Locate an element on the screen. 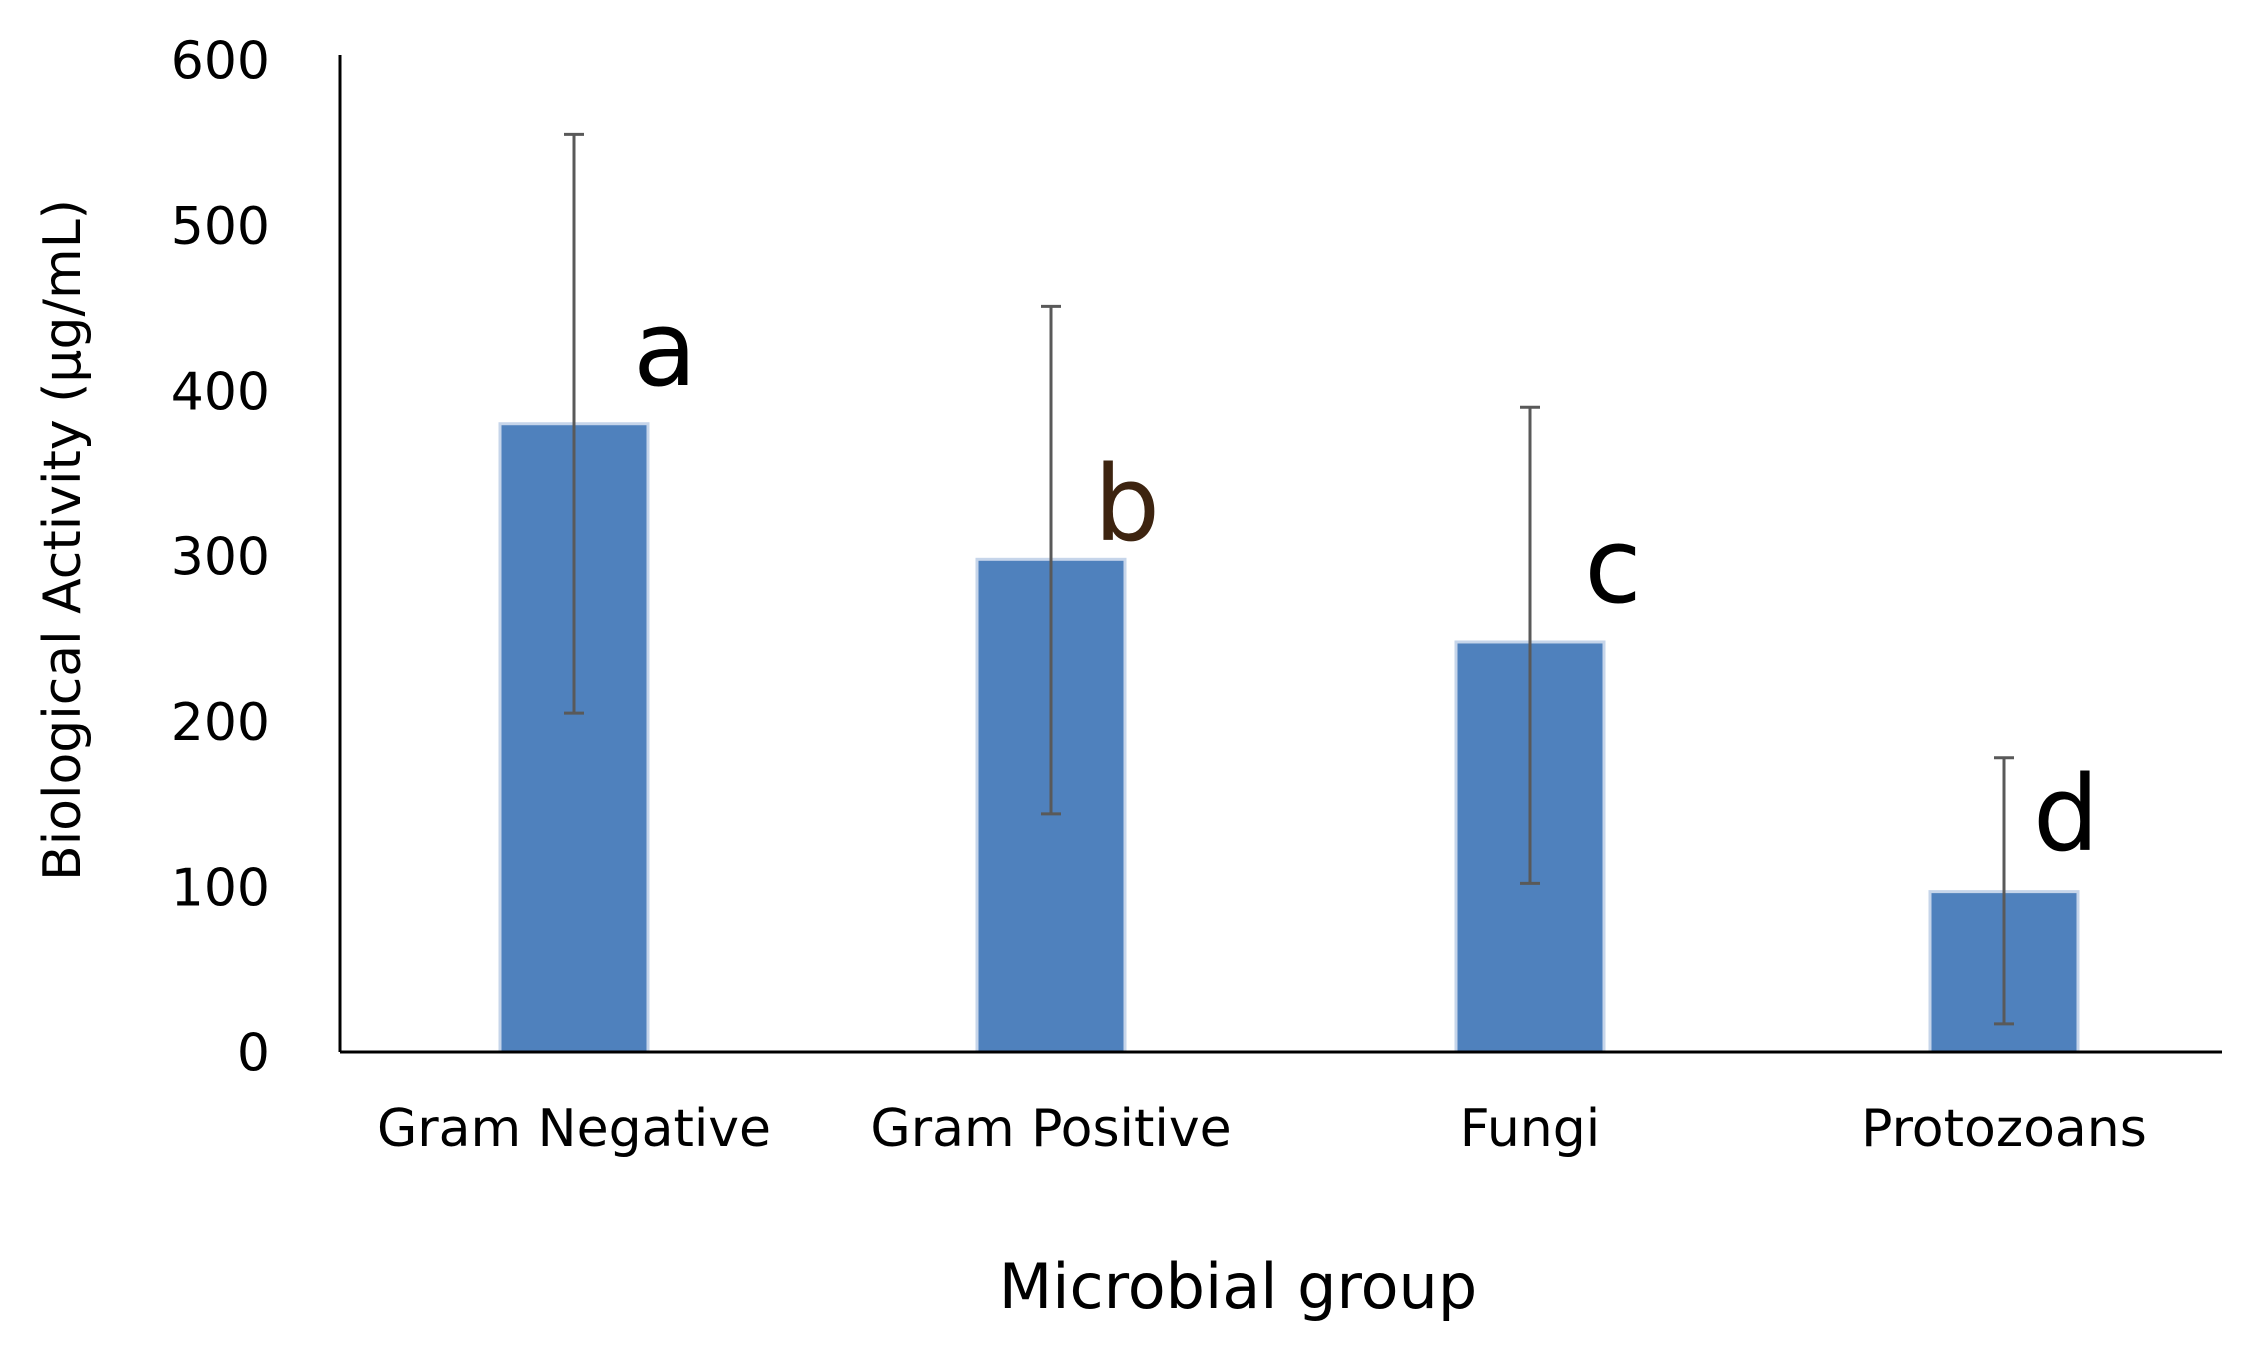 This screenshot has width=2263, height=1352. error-bar-gram-positive is located at coordinates (1051, 560).